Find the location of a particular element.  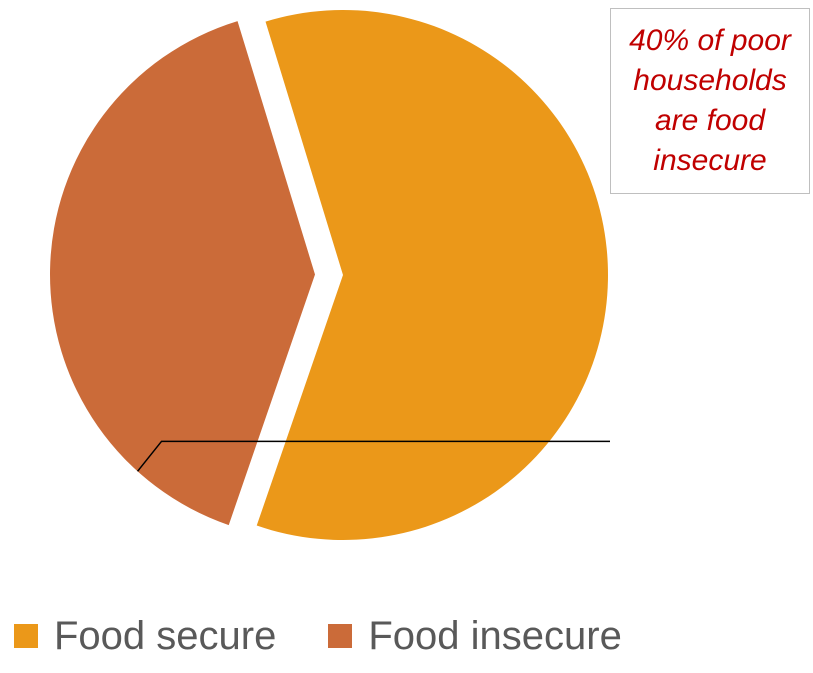

annotation-callout: 40% of poor households are food insecure is located at coordinates (710, 101).